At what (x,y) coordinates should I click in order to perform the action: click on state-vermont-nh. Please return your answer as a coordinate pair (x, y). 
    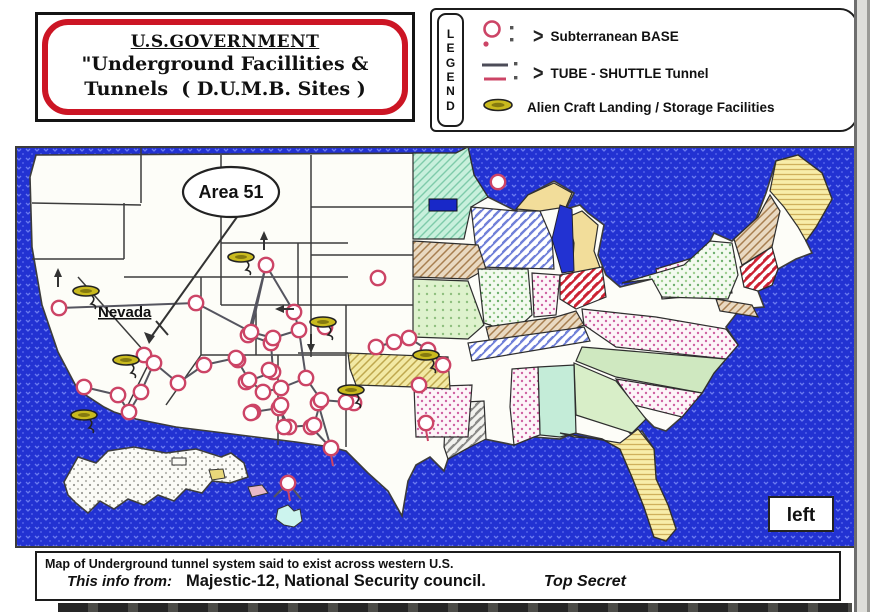
    Looking at the image, I should click on (757, 229).